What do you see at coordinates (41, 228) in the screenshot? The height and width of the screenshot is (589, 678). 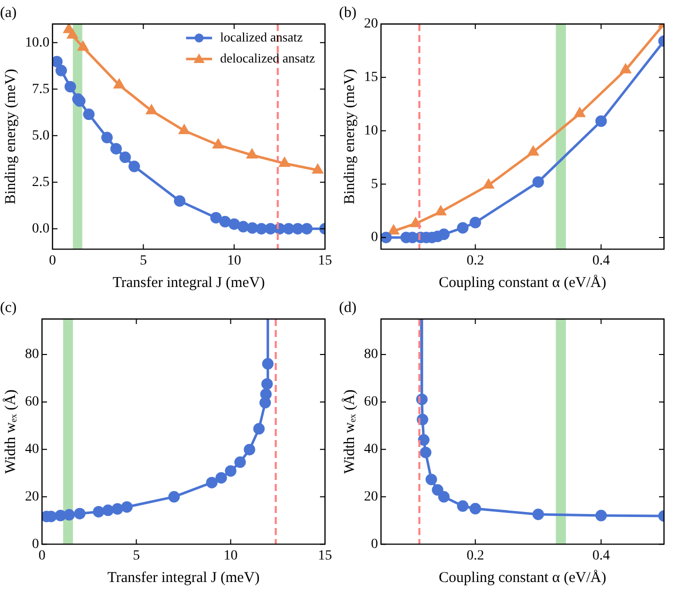 I see `y-tick-label: 0.0` at bounding box center [41, 228].